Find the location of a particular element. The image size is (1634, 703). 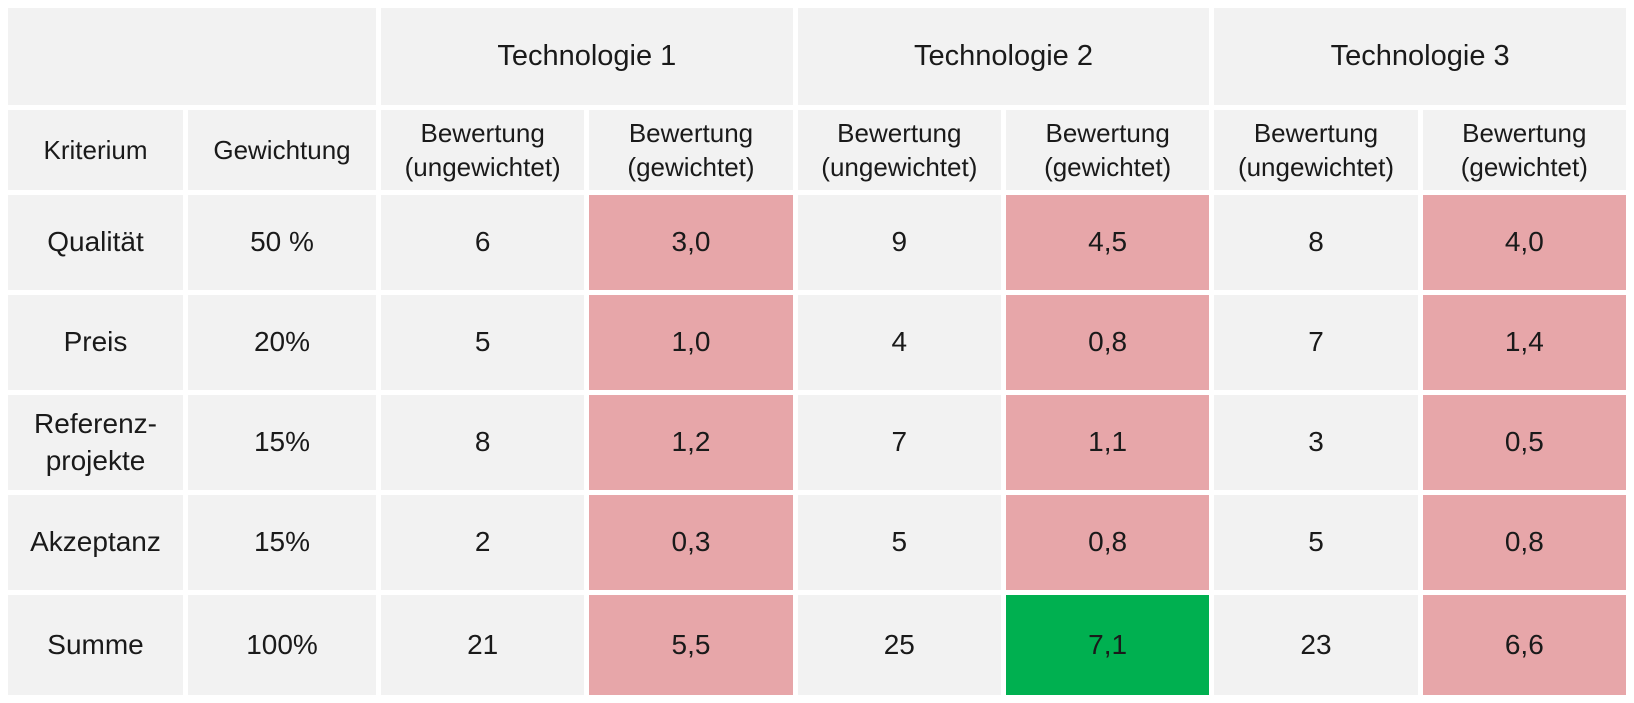

score-weighted: 1,4 is located at coordinates (1524, 342).